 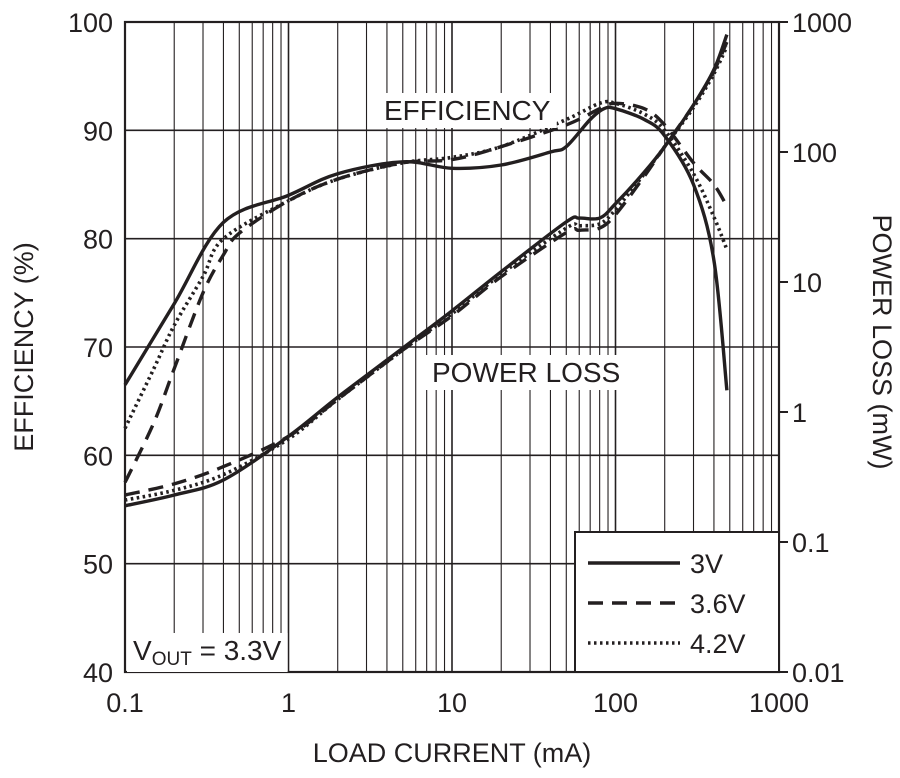 What do you see at coordinates (814, 153) in the screenshot?
I see `y-right-tick-label: 100` at bounding box center [814, 153].